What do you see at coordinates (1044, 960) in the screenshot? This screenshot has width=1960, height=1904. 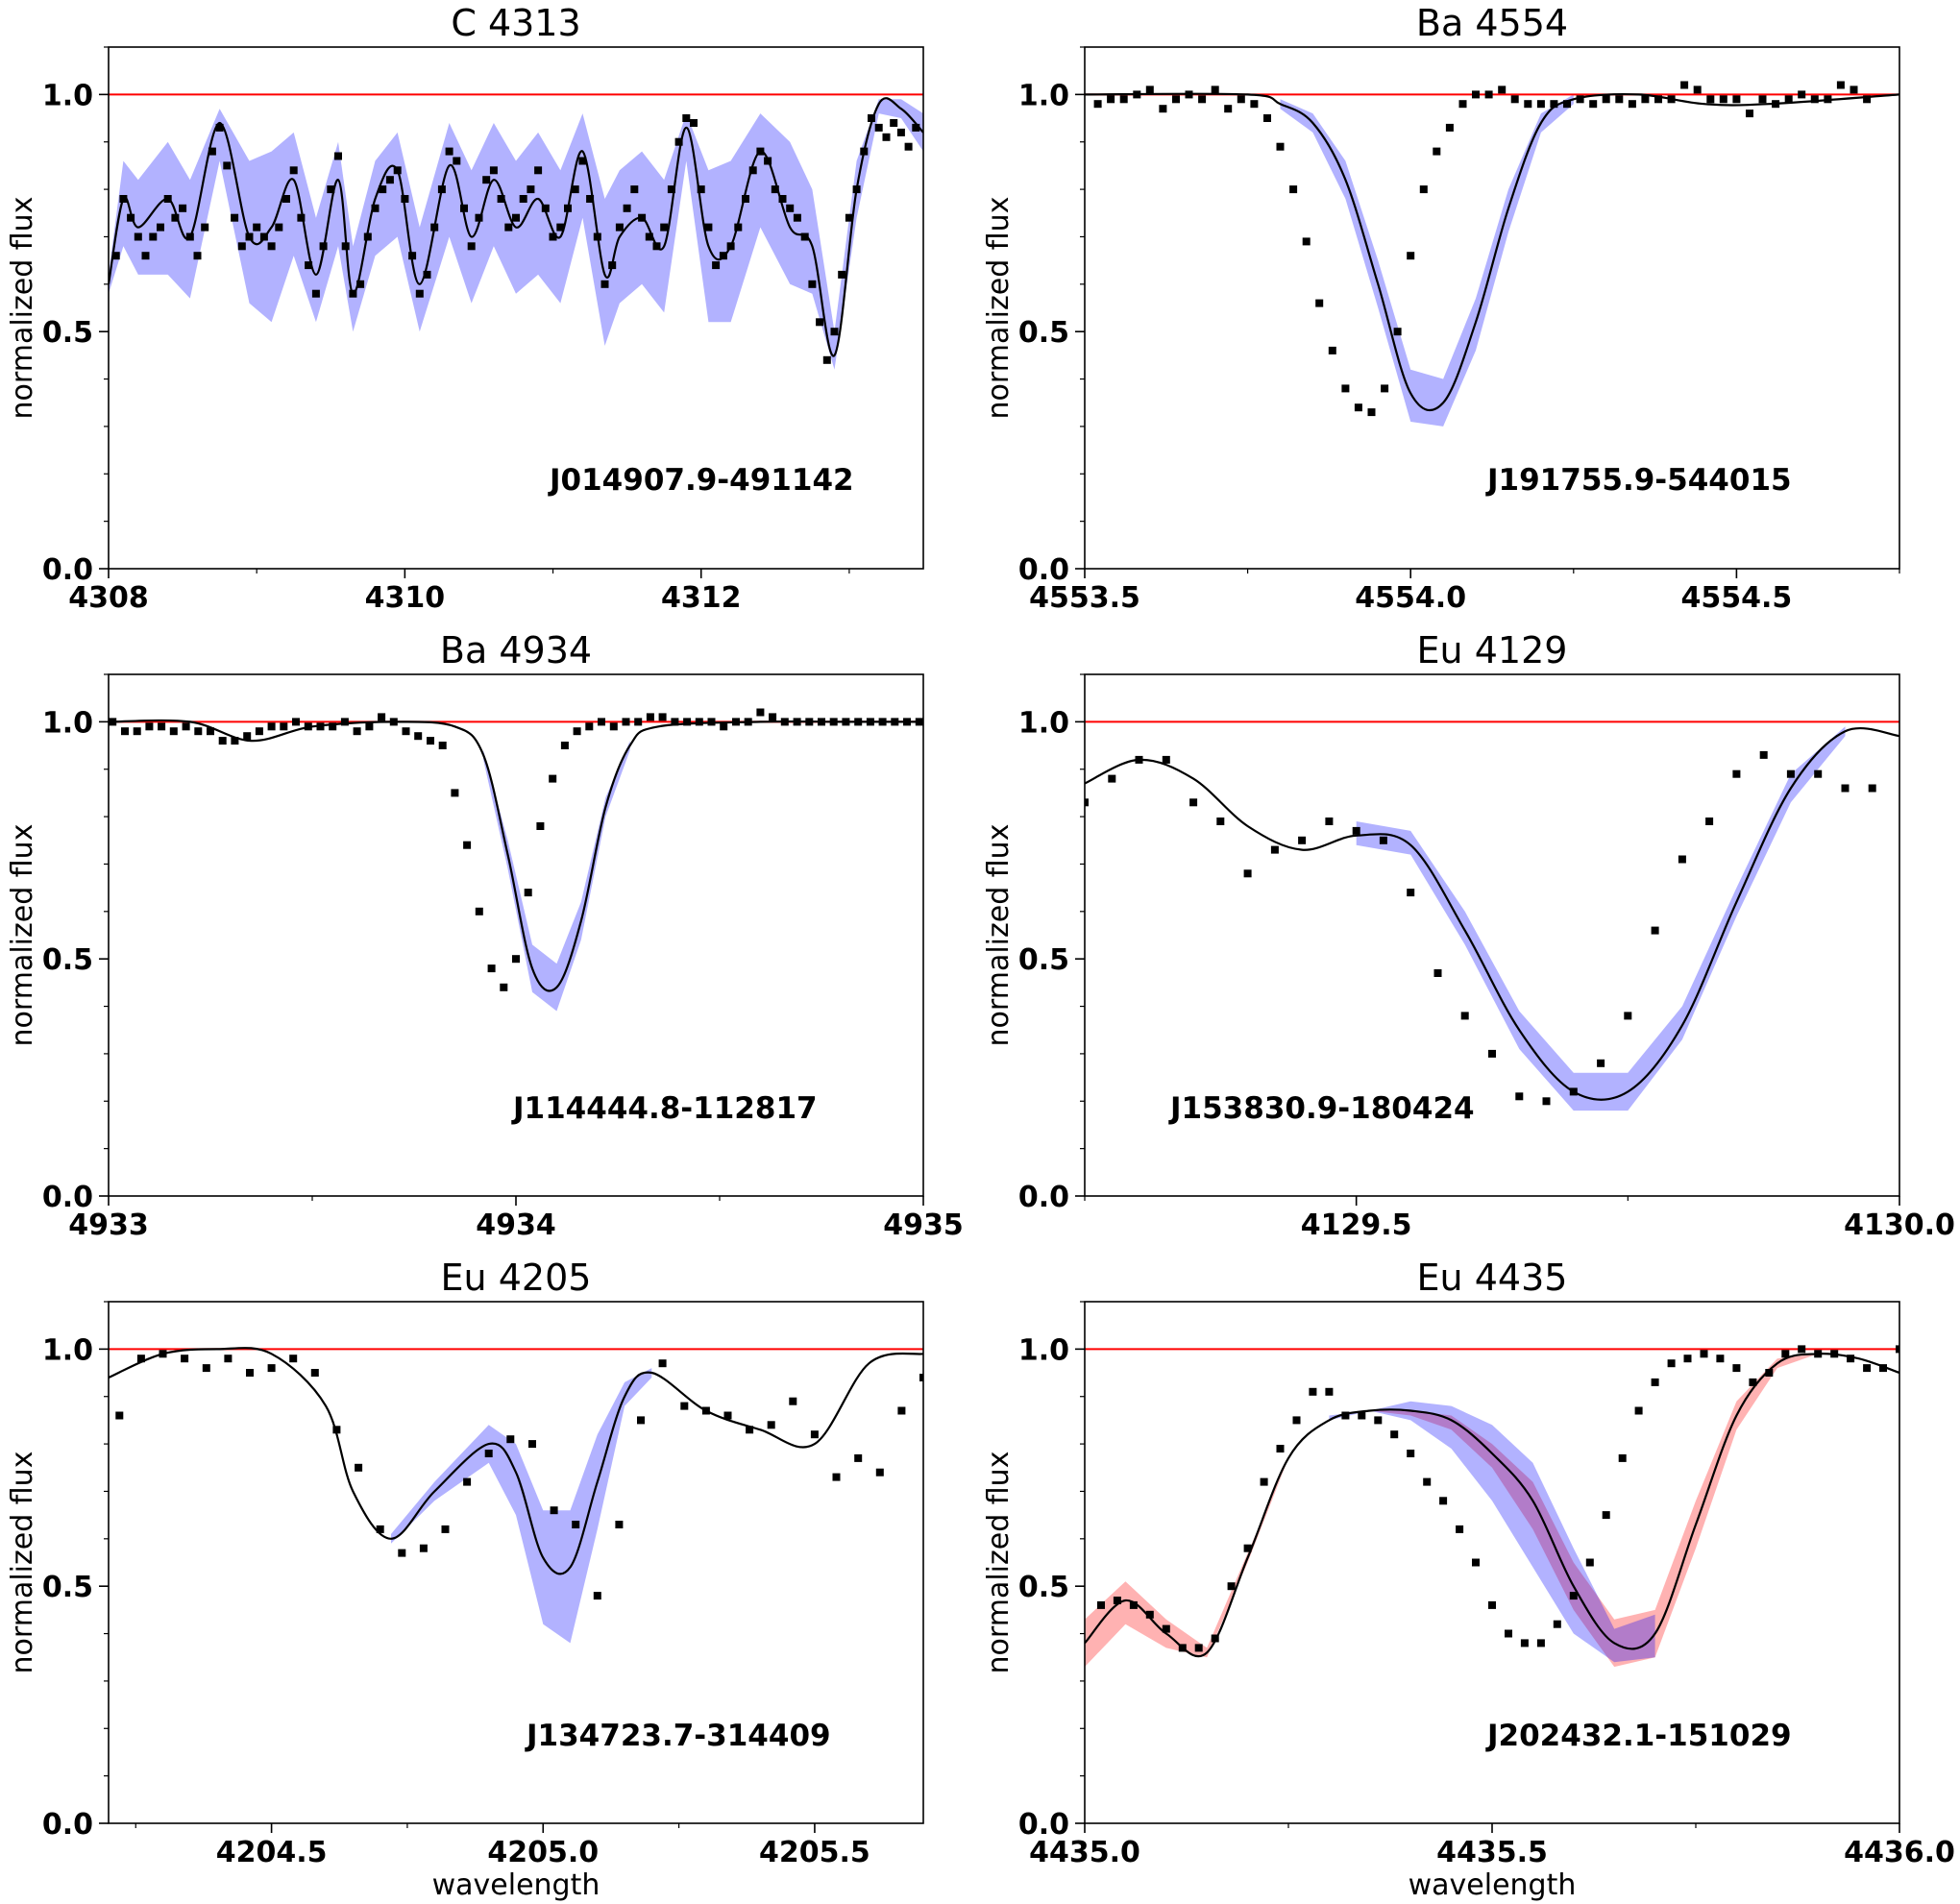 I see `y-tick-label: 0.5` at bounding box center [1044, 960].